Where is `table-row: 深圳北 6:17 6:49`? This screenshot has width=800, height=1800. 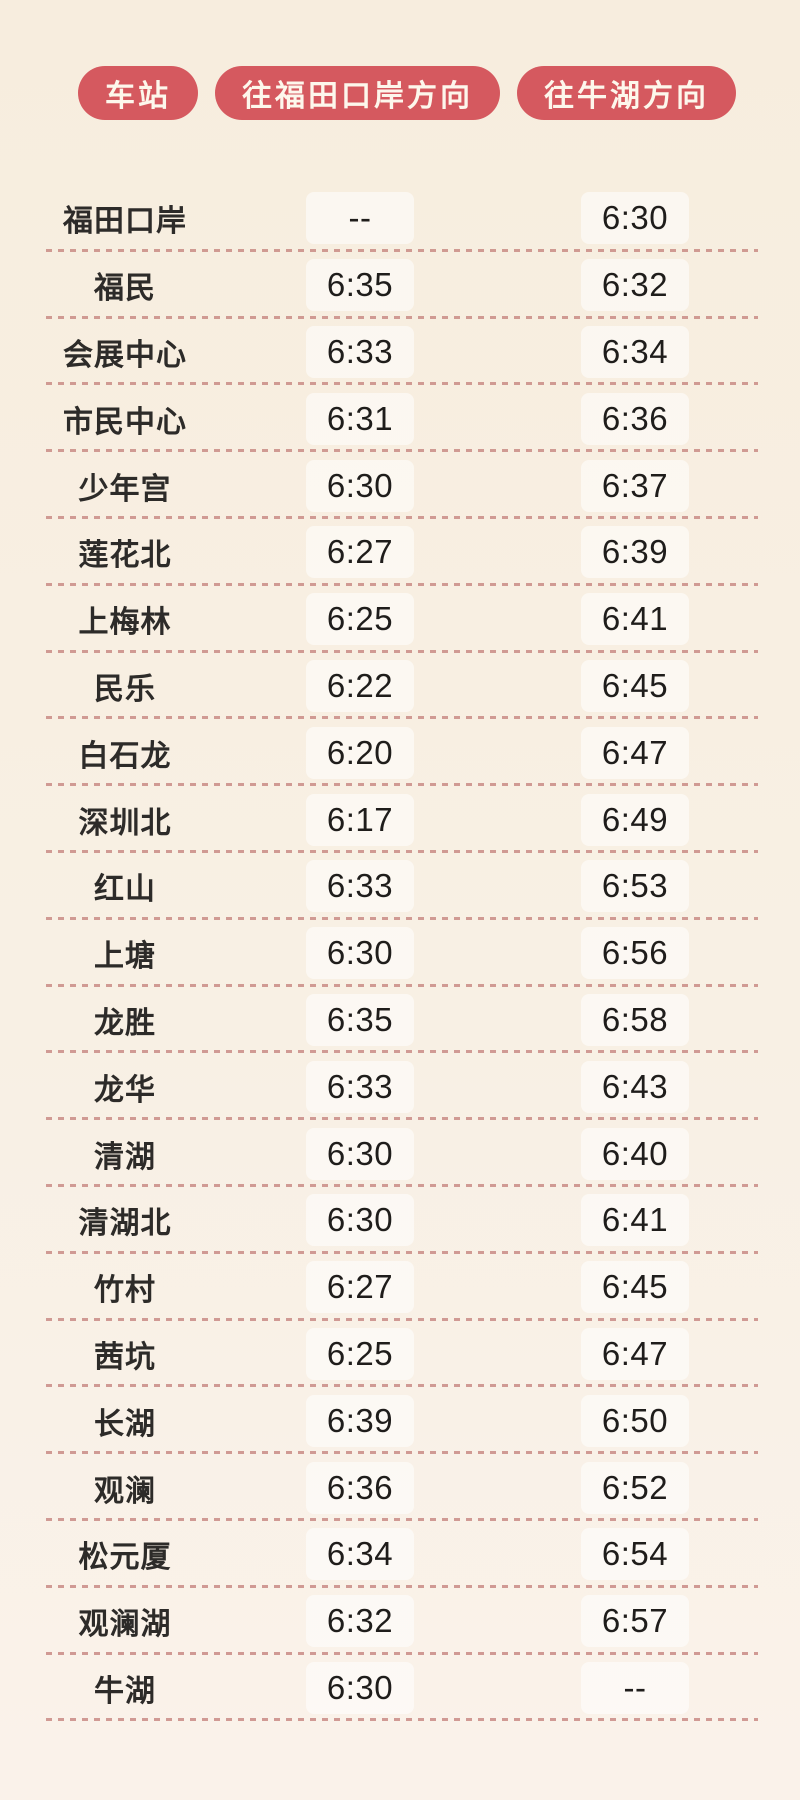
table-row: 深圳北 6:17 6:49 is located at coordinates (400, 819).